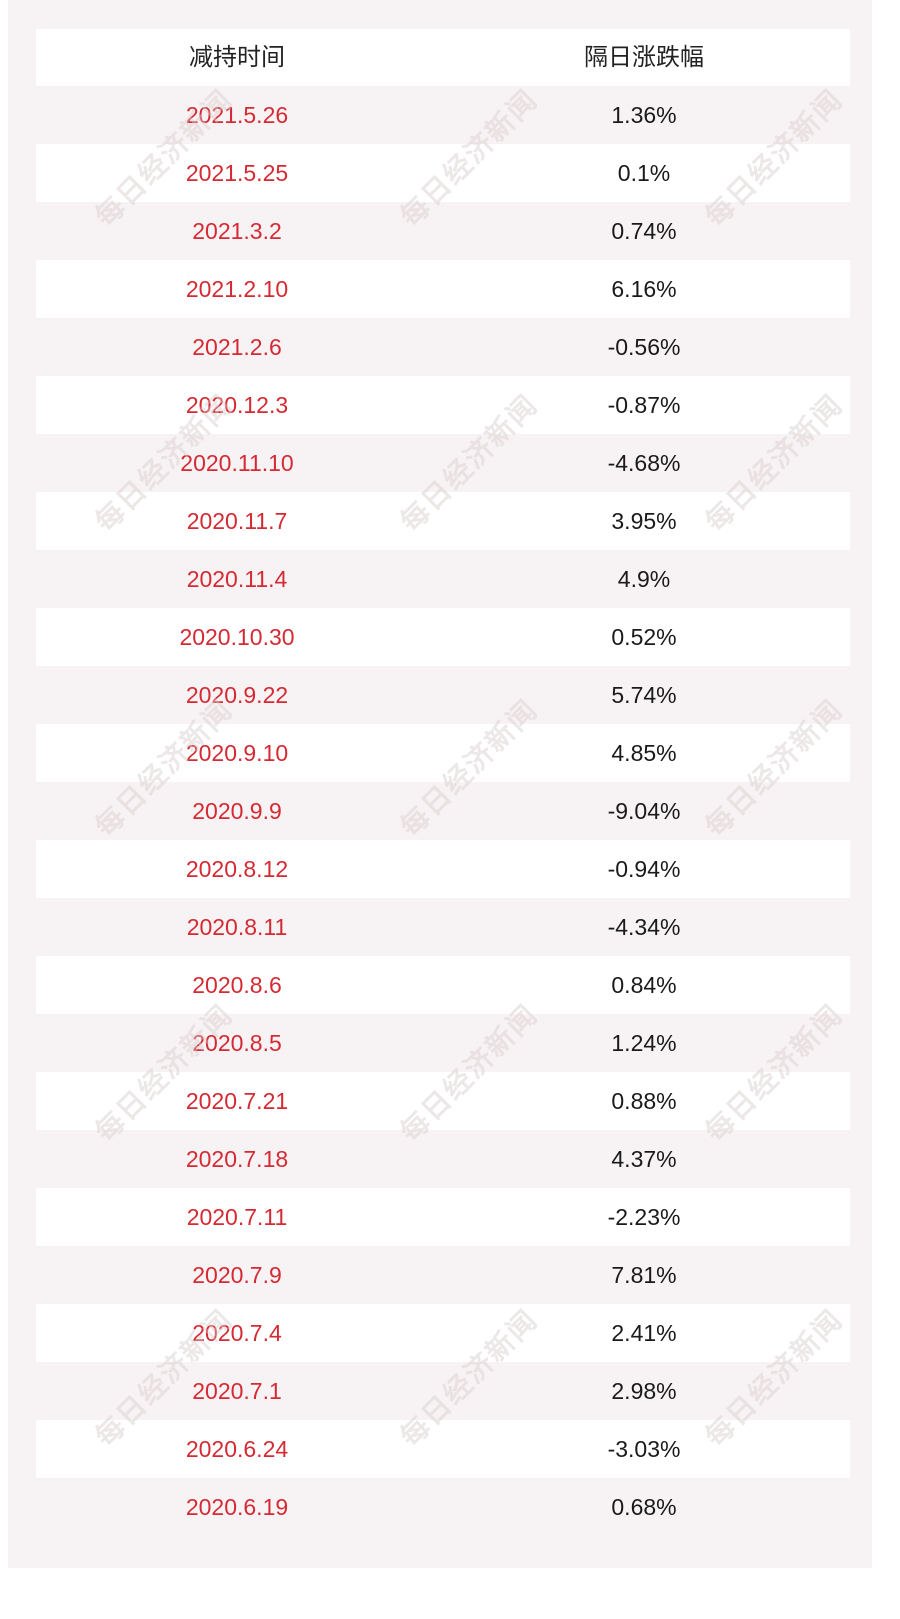  What do you see at coordinates (644, 405) in the screenshot?
I see `change-cell: -0.87%` at bounding box center [644, 405].